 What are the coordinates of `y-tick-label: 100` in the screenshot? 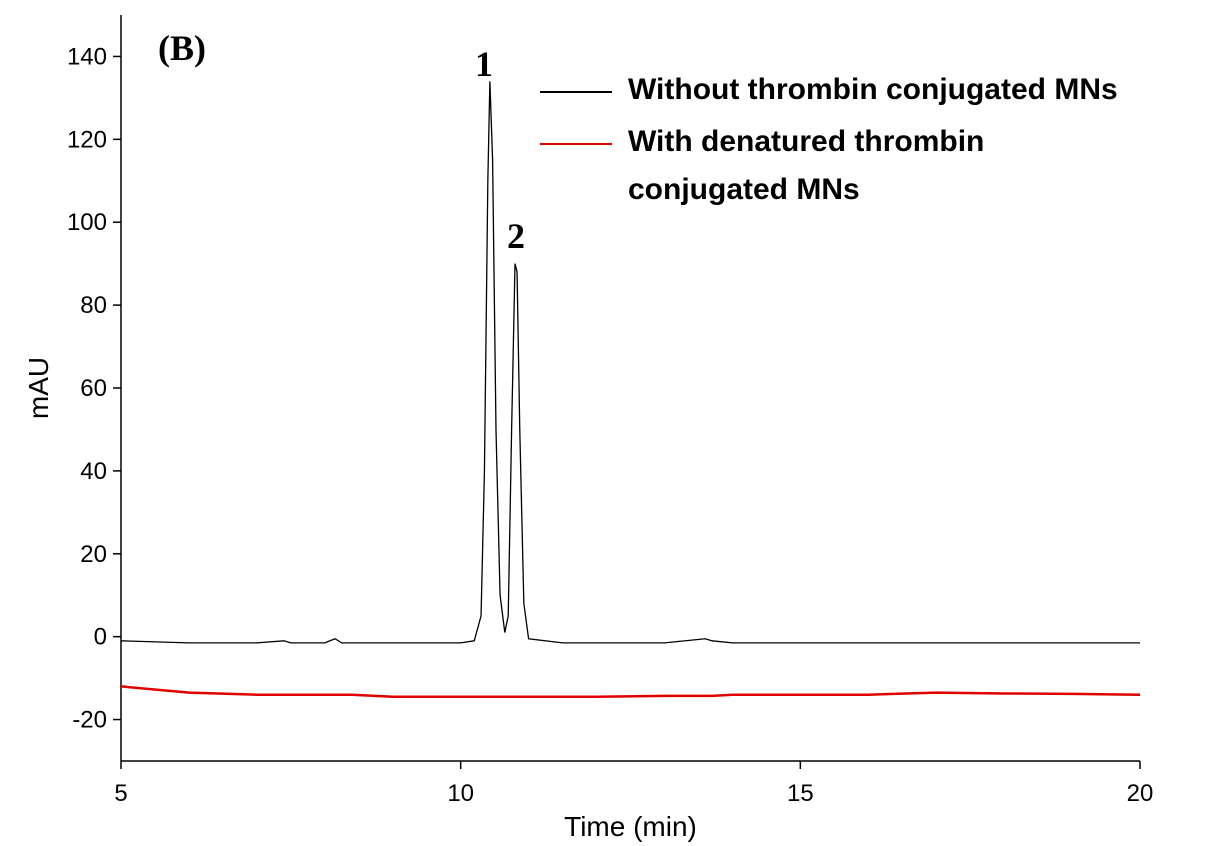 It's located at (87, 222).